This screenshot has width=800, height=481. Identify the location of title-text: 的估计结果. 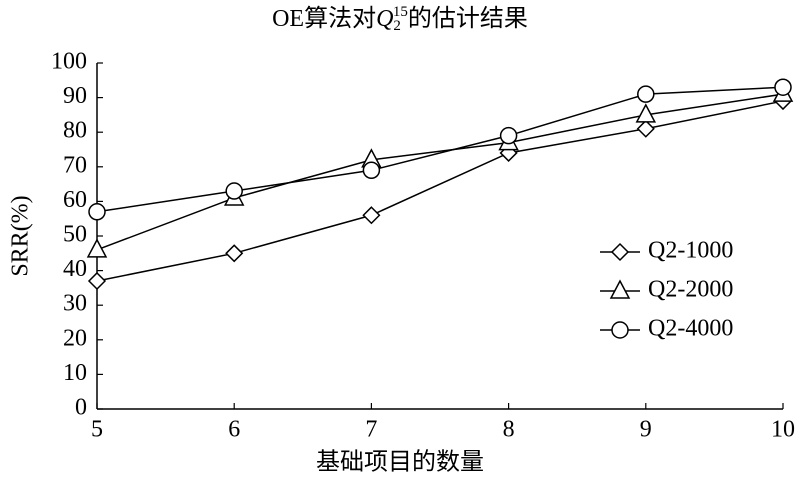
(468, 18).